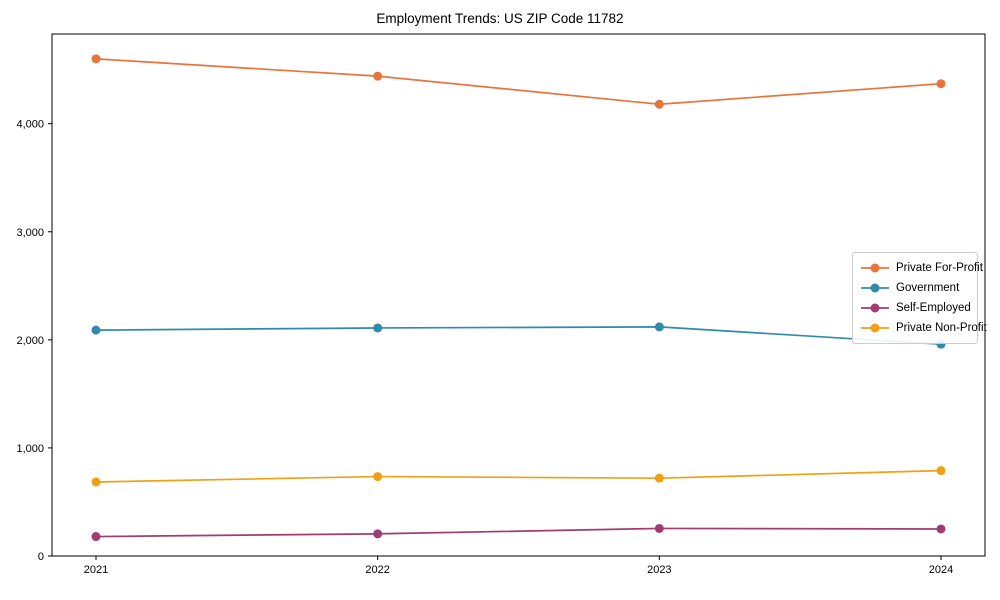  Describe the element at coordinates (500, 18) in the screenshot. I see `chart-title: Employment Trends: US ZIP Code 11782` at that location.